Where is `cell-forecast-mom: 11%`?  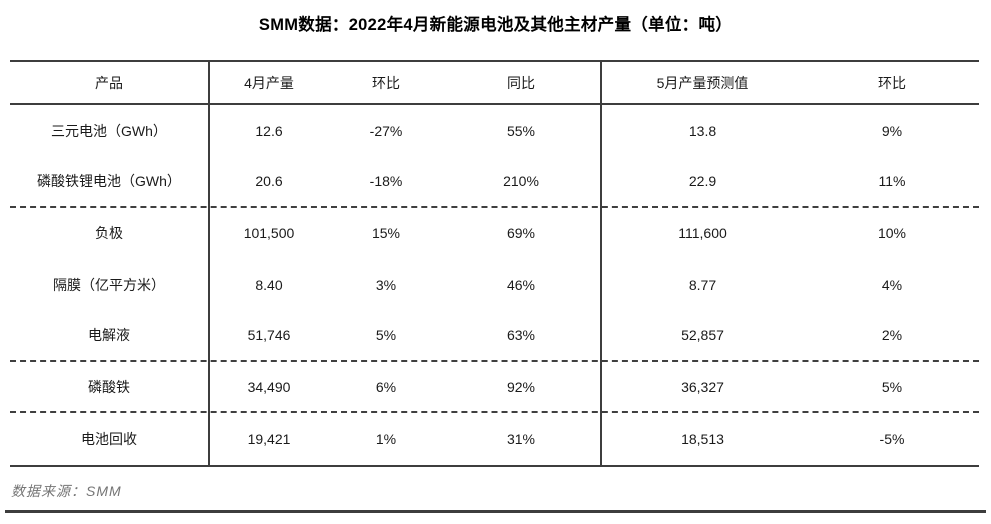
cell-forecast-mom: 11% is located at coordinates (892, 181).